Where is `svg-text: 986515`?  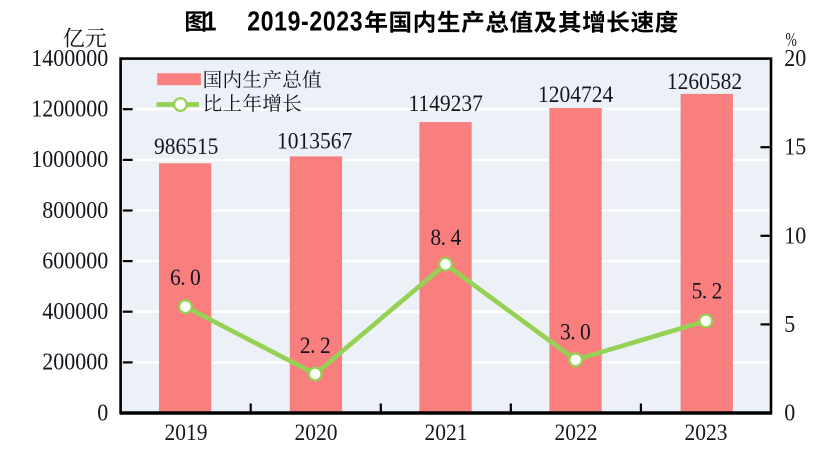 svg-text: 986515 is located at coordinates (186, 146).